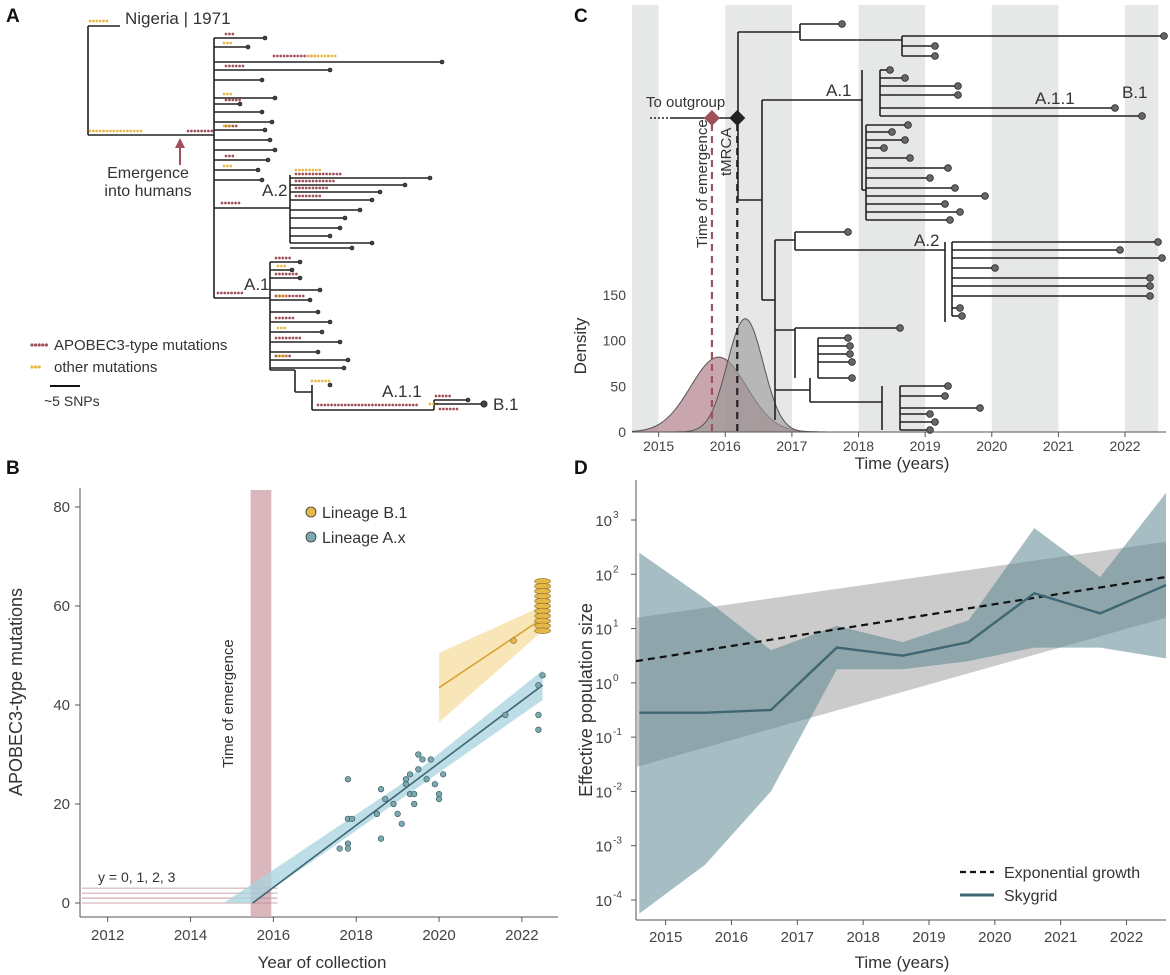 The height and width of the screenshot is (975, 1170). Describe the element at coordinates (928, 937) in the screenshot. I see `d-x-tick-label: 2019` at that location.